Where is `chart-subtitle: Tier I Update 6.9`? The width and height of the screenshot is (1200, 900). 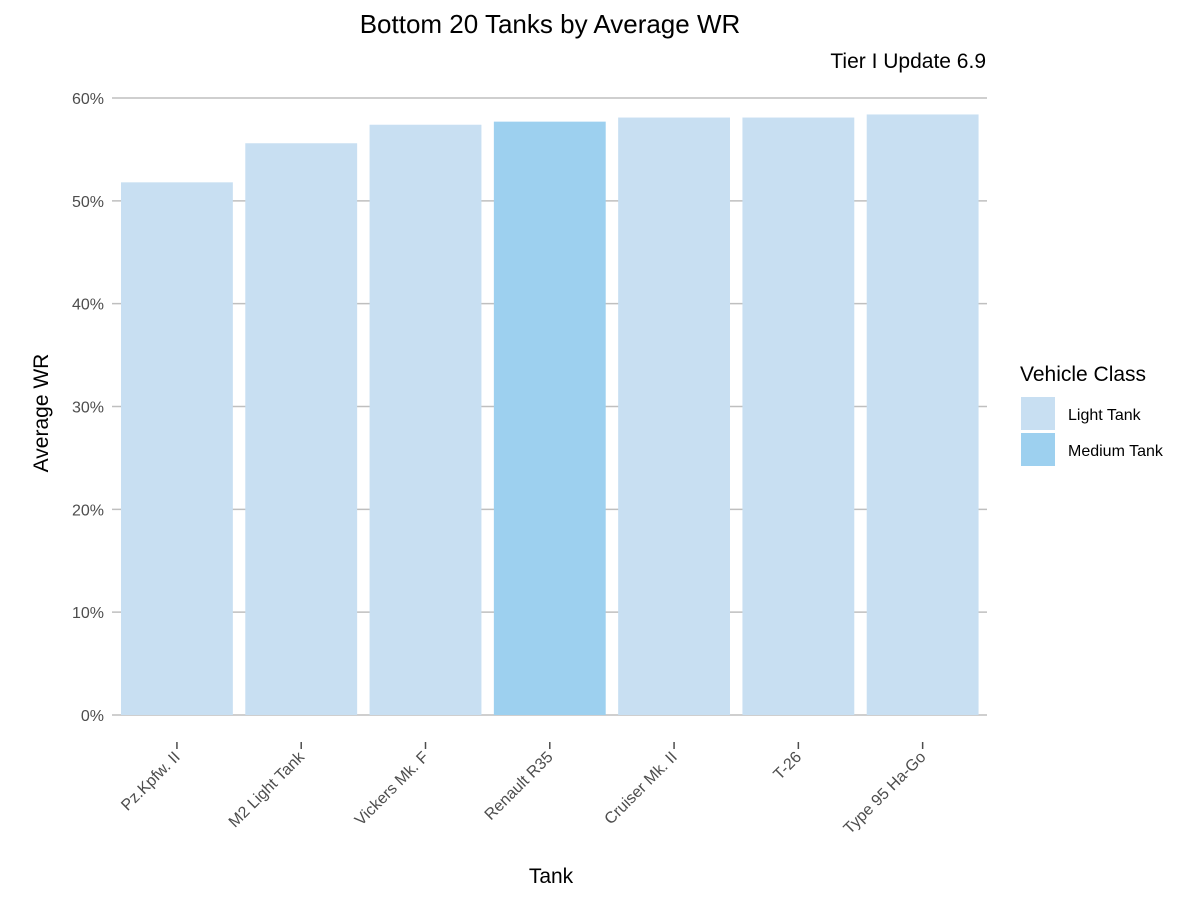
chart-subtitle: Tier I Update 6.9 is located at coordinates (908, 61).